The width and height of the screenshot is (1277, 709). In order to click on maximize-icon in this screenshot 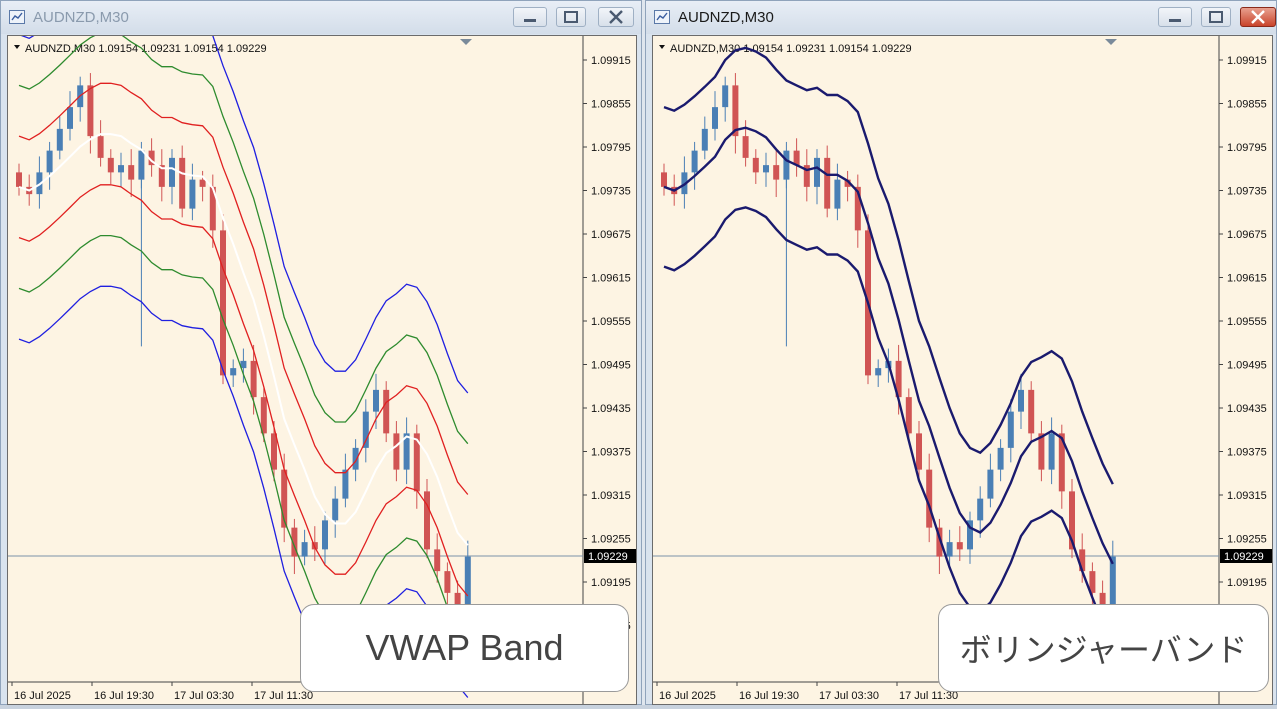, I will do `click(1216, 17)`.